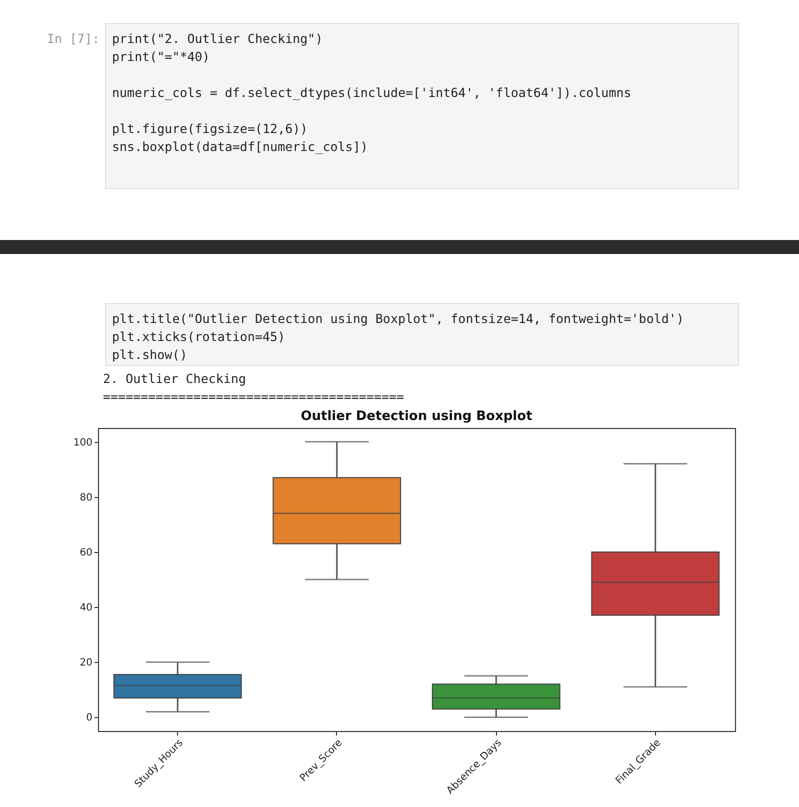 The width and height of the screenshot is (799, 807). What do you see at coordinates (398, 337) in the screenshot?
I see `text: plt.title("Outlier Detection using Boxplot", fontsize=14, fontweight='bold') plt.xticks(rotation=45) plt.show()` at bounding box center [398, 337].